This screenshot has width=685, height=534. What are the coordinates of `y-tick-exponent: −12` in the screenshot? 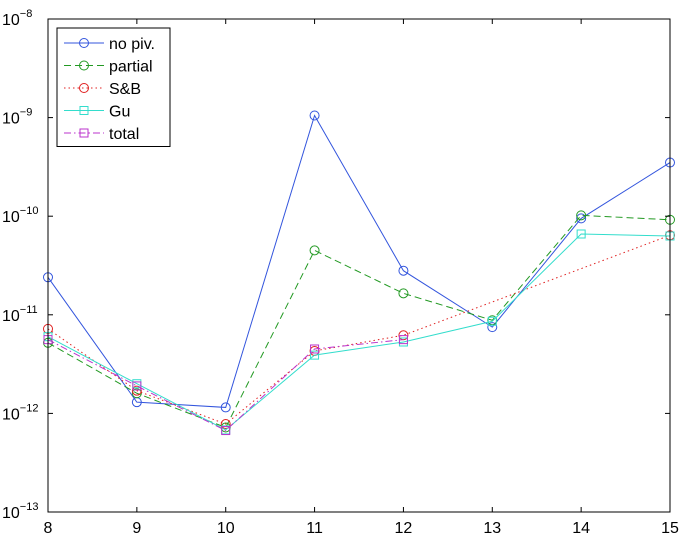 It's located at (29, 408).